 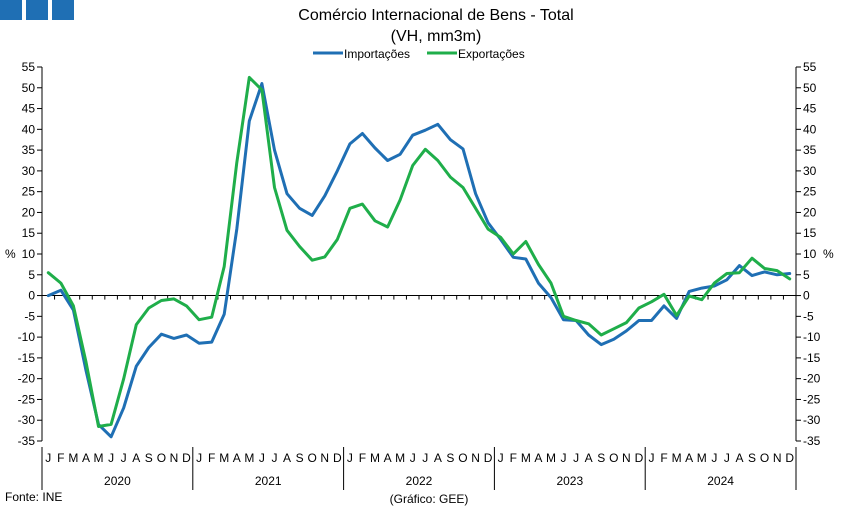 I want to click on graph-credit: (Gráfico: GEE), so click(x=429, y=499).